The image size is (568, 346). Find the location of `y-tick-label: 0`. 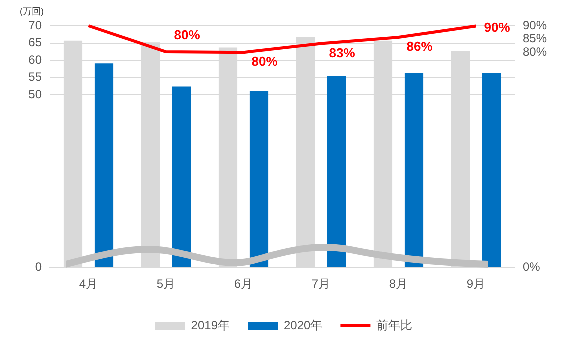

y-tick-label: 0 is located at coordinates (38, 267).